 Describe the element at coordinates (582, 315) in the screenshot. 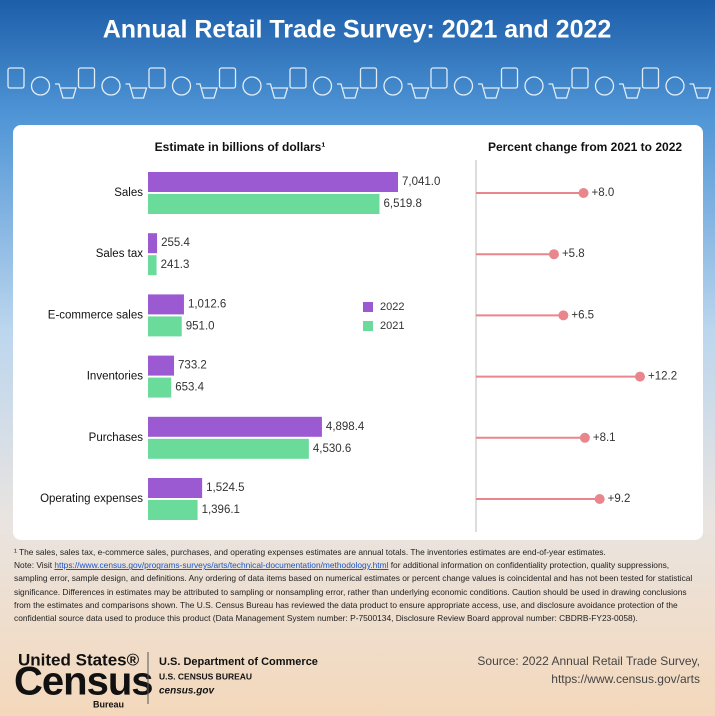

I see `value-label: +6.5` at that location.